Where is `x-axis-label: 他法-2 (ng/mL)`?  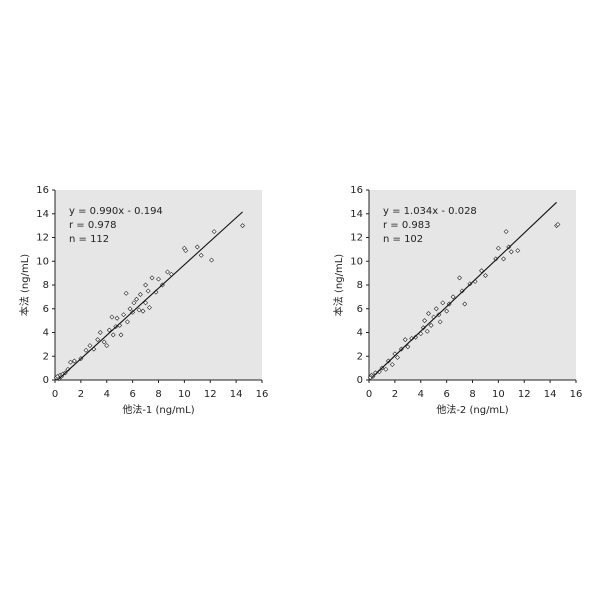
x-axis-label: 他法-2 (ng/mL) is located at coordinates (472, 409).